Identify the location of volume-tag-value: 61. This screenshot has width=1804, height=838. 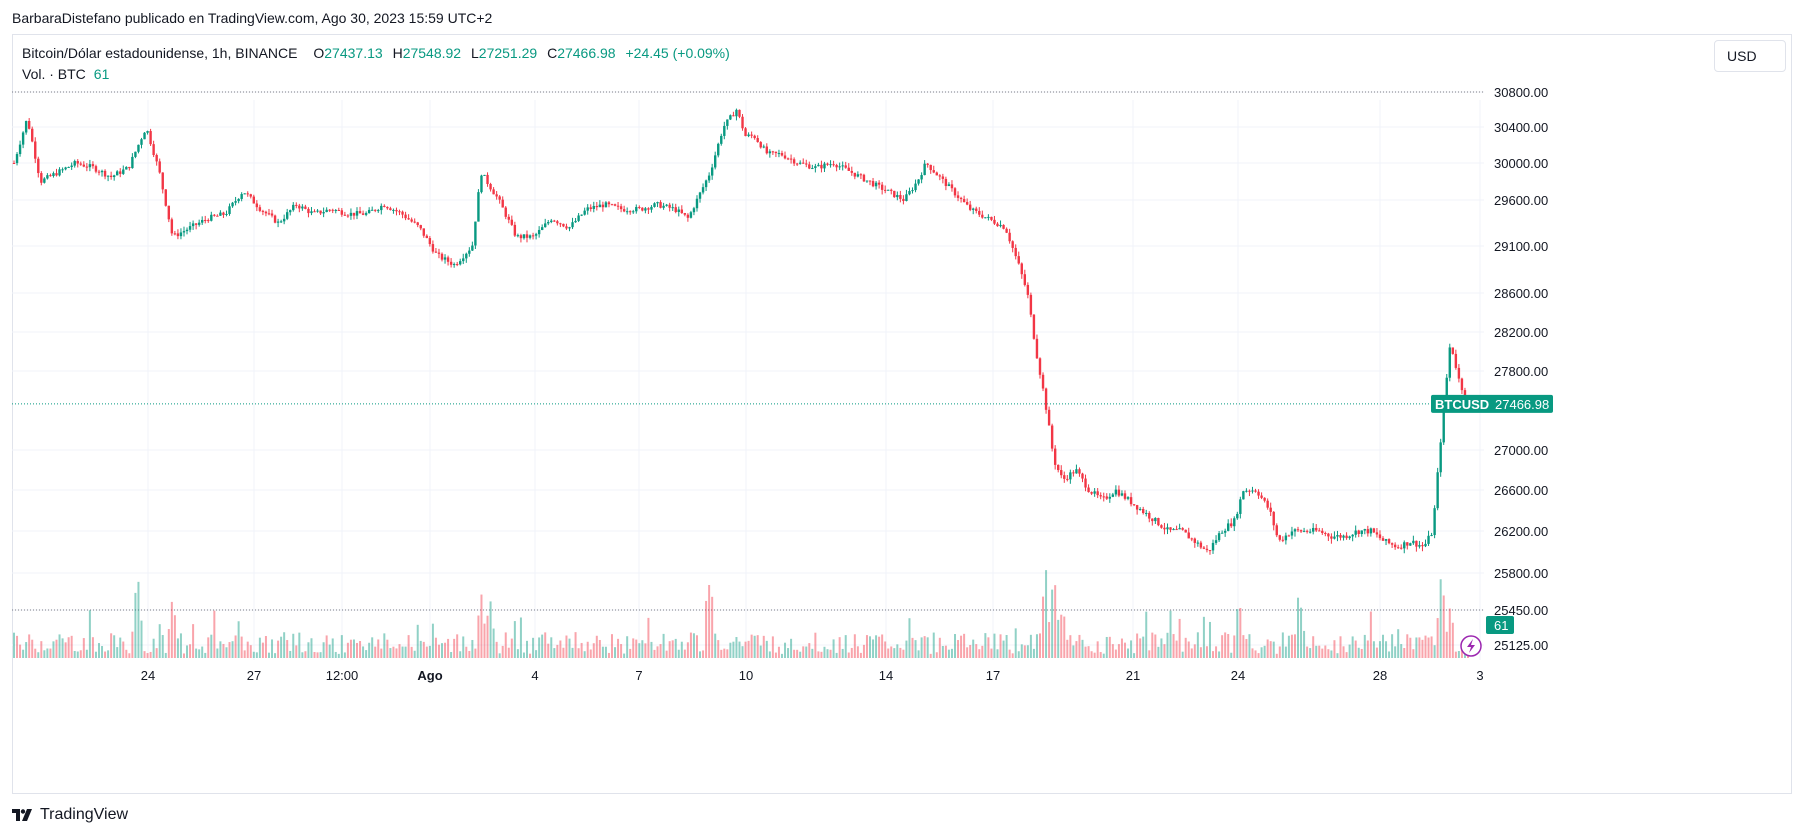
(1501, 625).